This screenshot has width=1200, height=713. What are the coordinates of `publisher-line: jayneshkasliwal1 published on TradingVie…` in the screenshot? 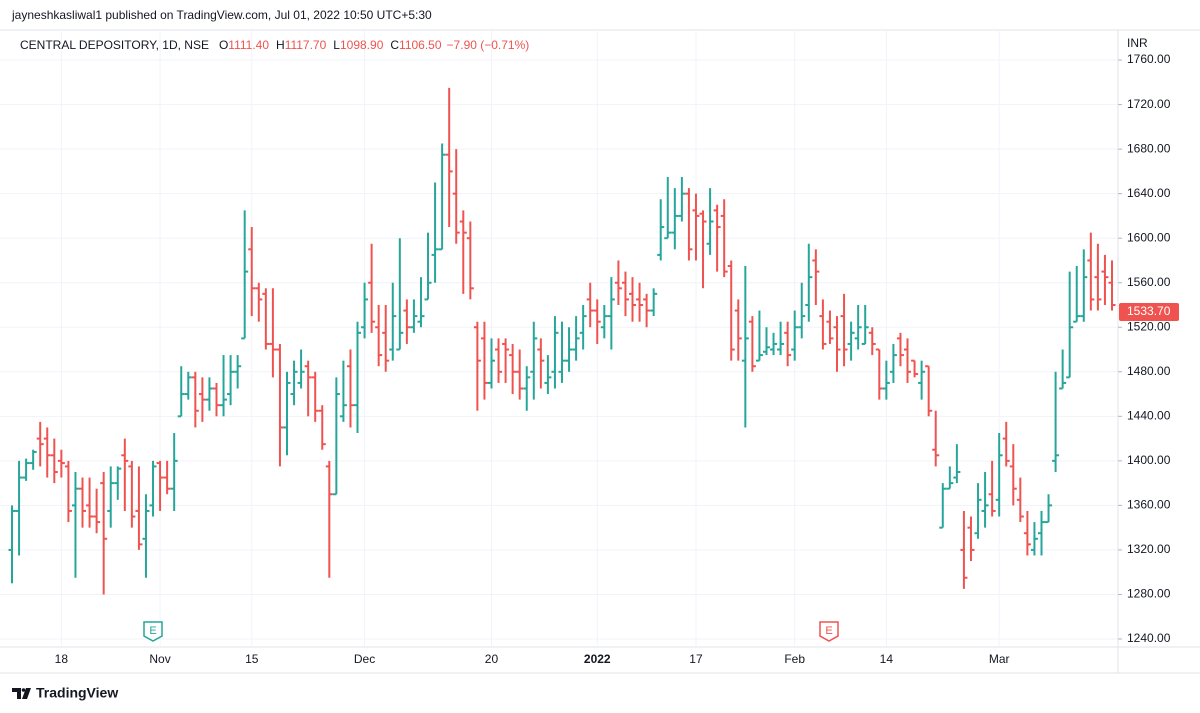 It's located at (221, 15).